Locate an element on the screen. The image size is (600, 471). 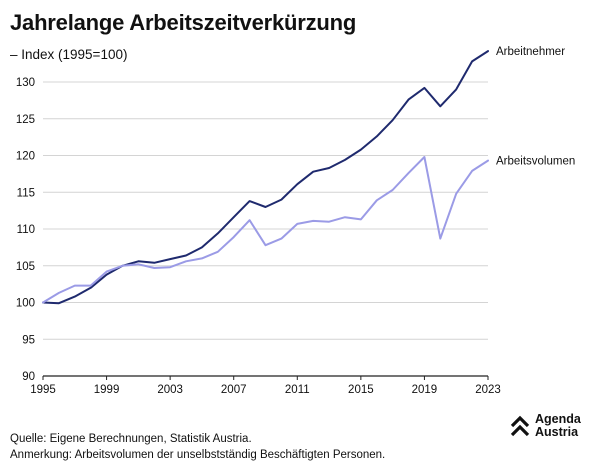
x-tick-label: 2019 is located at coordinates (425, 390).